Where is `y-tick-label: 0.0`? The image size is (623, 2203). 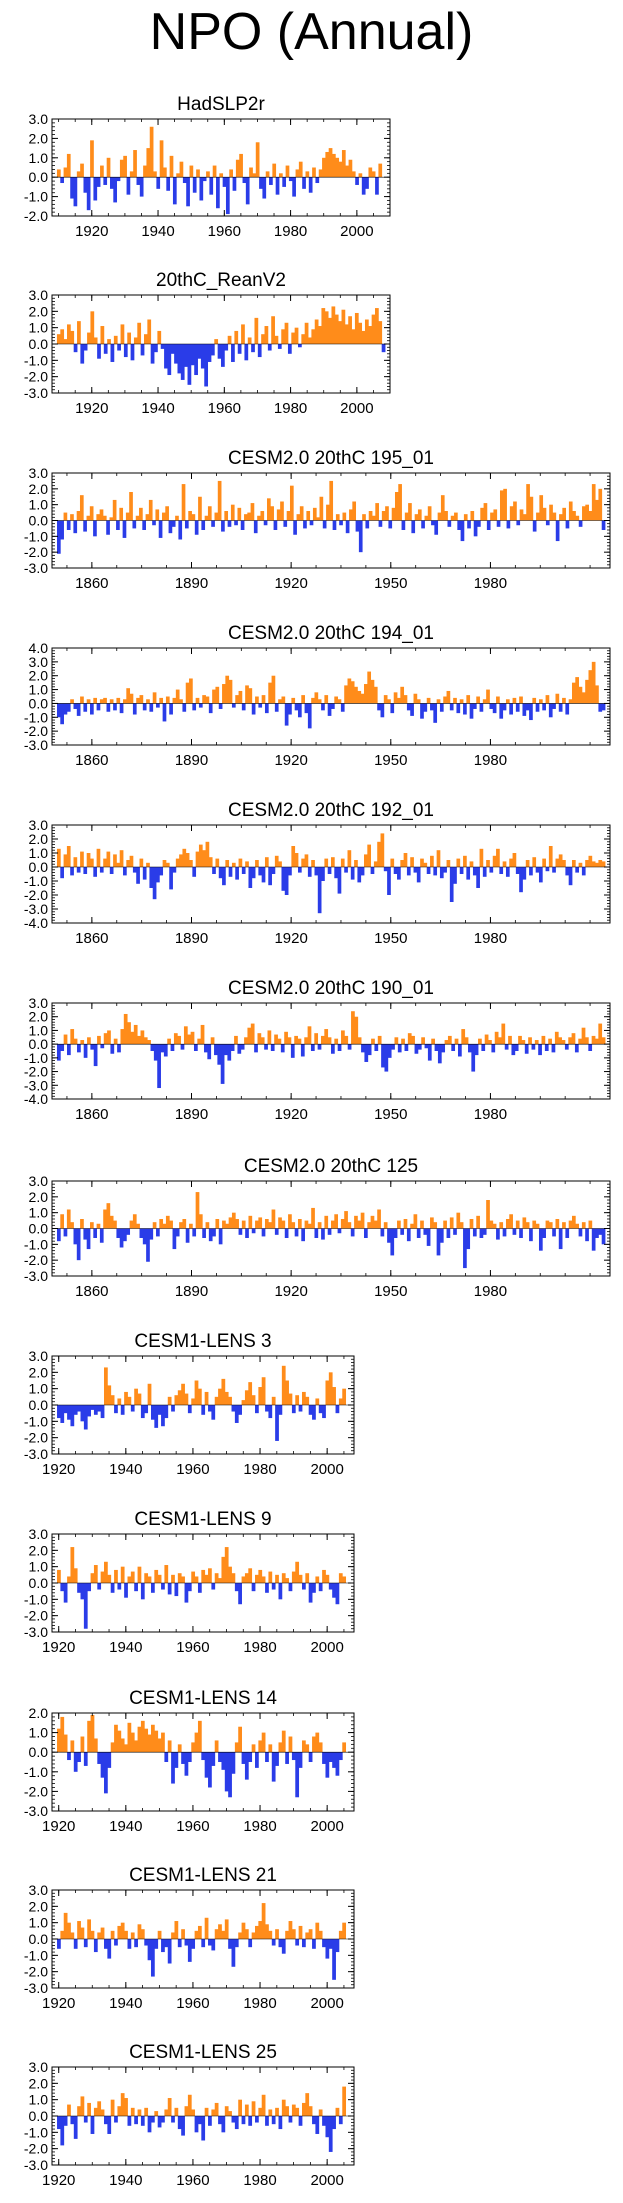 y-tick-label: 0.0 is located at coordinates (39, 521).